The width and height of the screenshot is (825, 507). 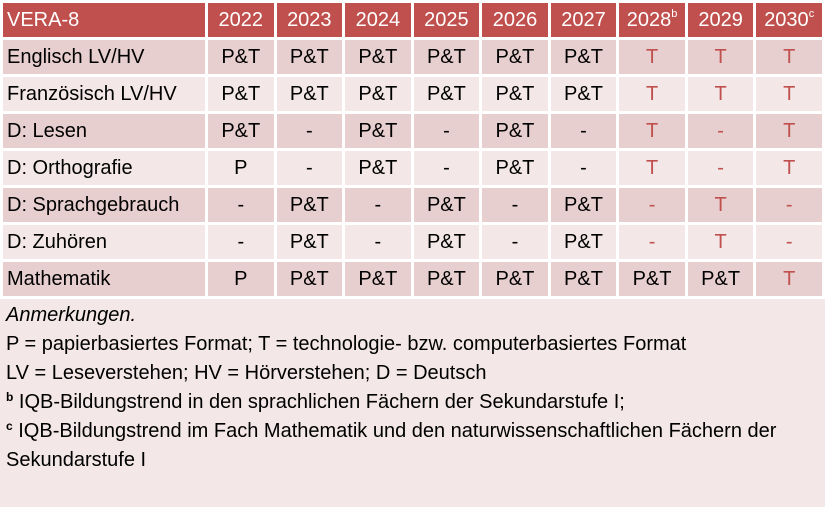 What do you see at coordinates (104, 131) in the screenshot?
I see `row-label: D: Lesen` at bounding box center [104, 131].